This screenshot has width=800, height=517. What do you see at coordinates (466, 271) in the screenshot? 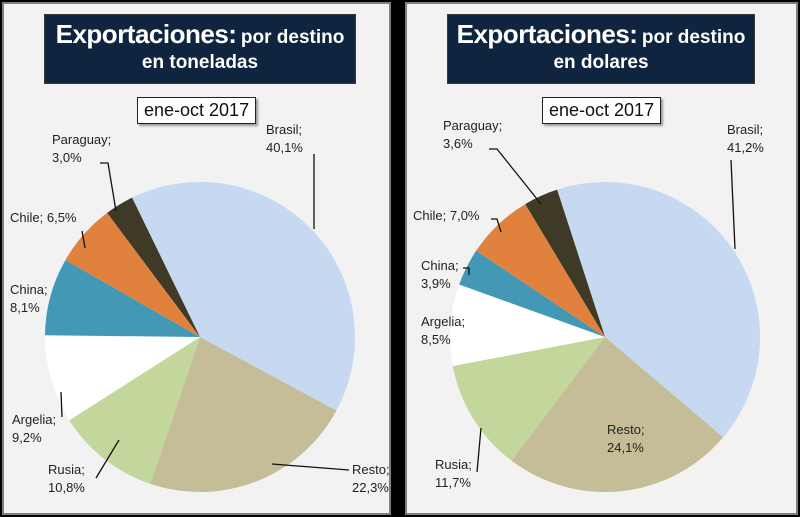
I see `leader-line-china` at bounding box center [466, 271].